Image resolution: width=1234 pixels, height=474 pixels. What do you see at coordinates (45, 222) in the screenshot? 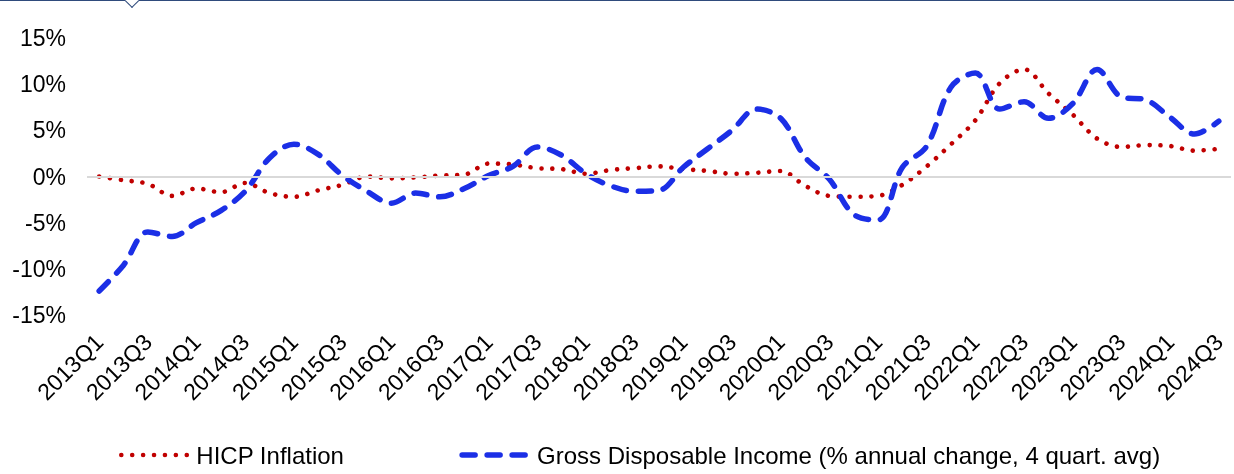
I see `y-tick-label: -5%` at bounding box center [45, 222].